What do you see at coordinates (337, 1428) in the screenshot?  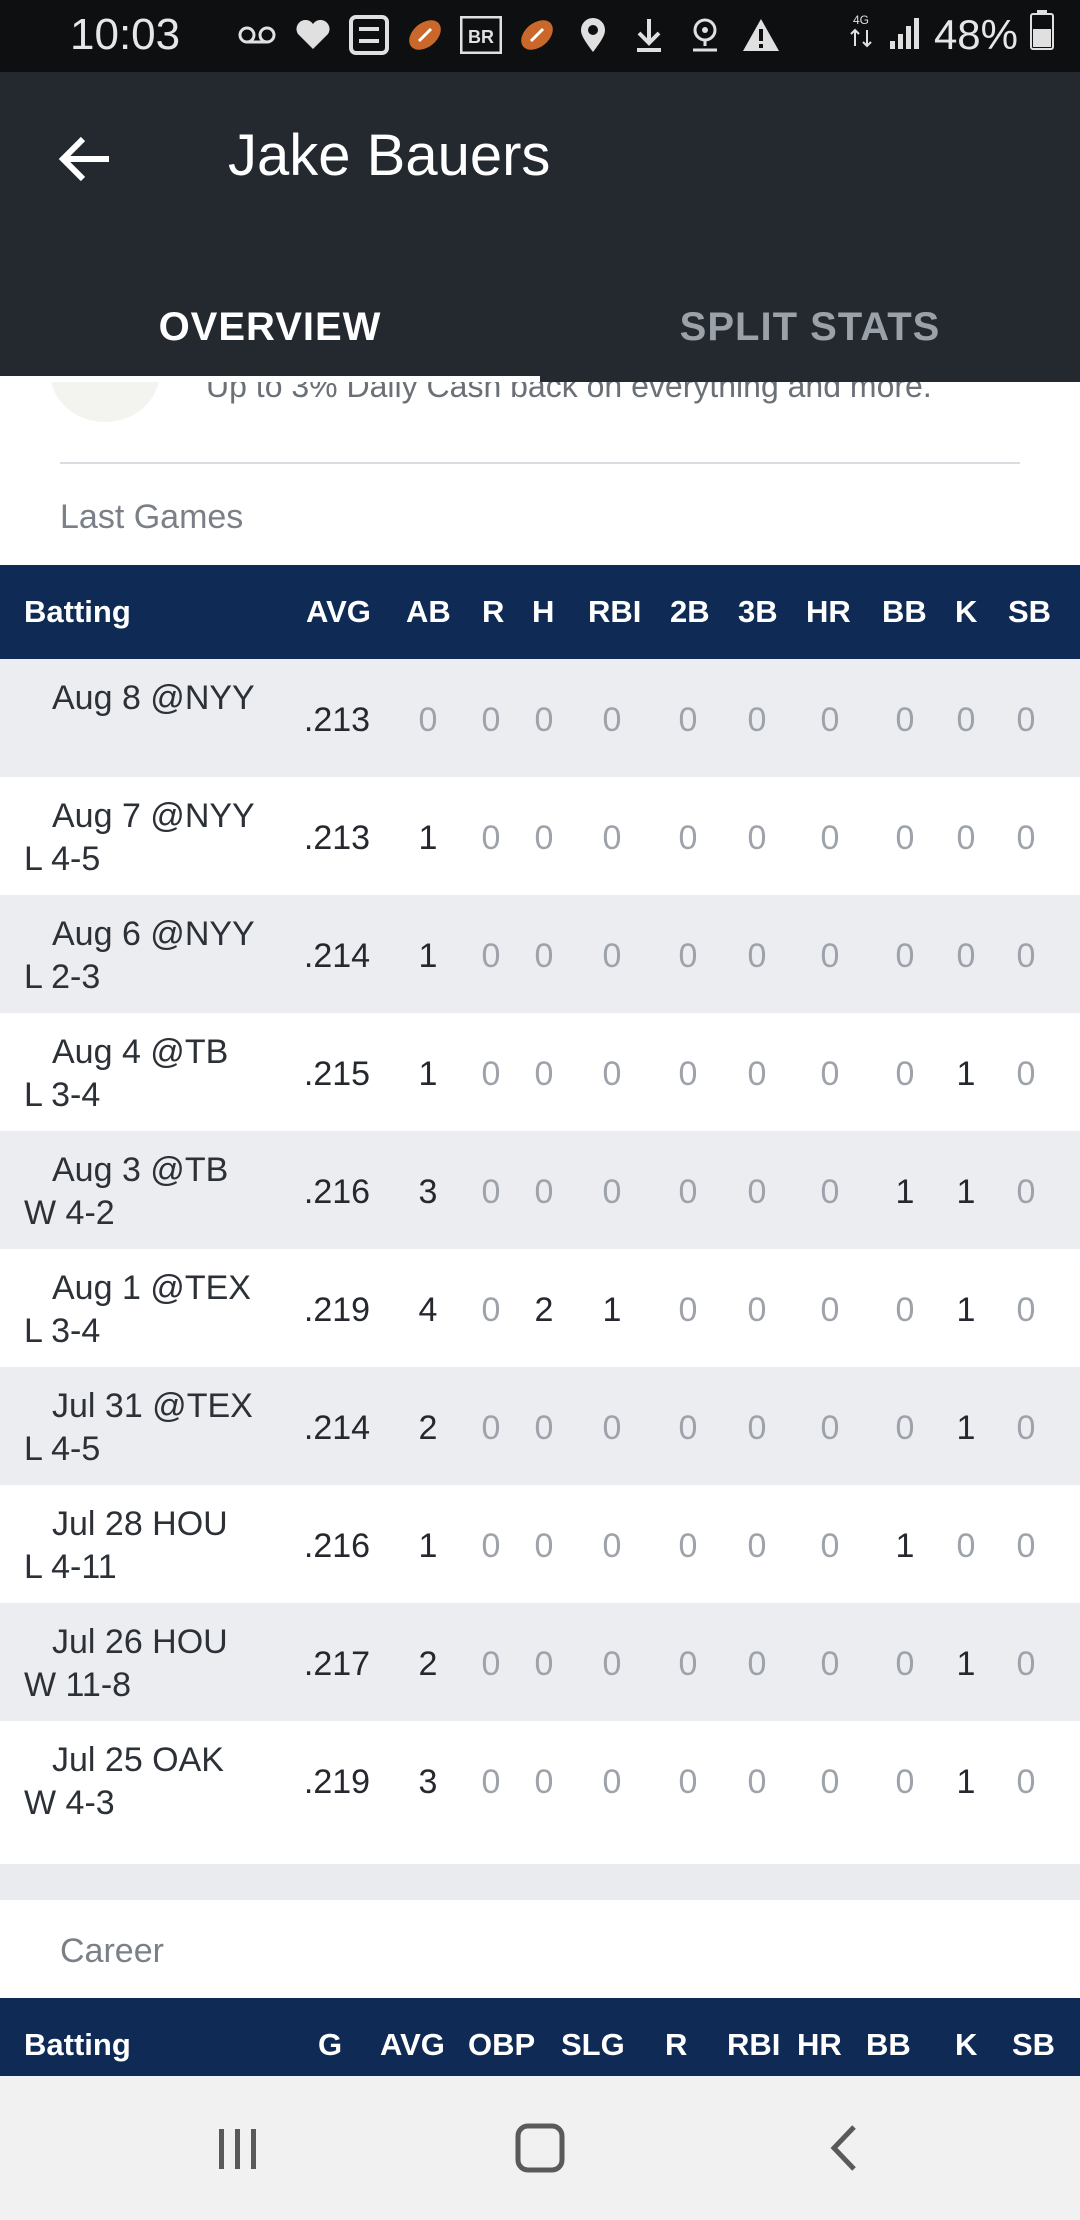 I see `cell-avg: .214` at bounding box center [337, 1428].